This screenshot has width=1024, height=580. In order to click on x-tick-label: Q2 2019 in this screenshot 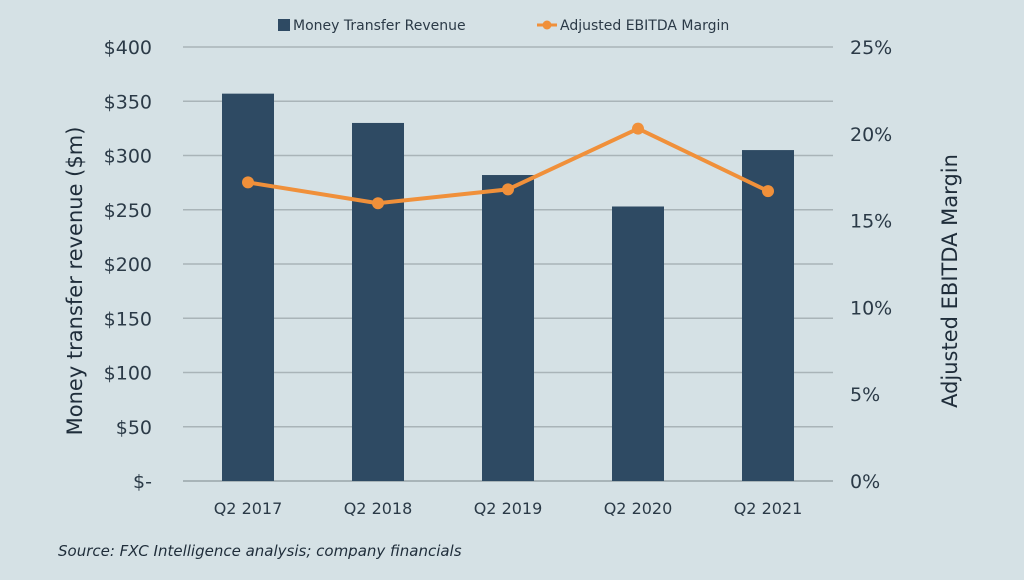, I will do `click(508, 508)`.